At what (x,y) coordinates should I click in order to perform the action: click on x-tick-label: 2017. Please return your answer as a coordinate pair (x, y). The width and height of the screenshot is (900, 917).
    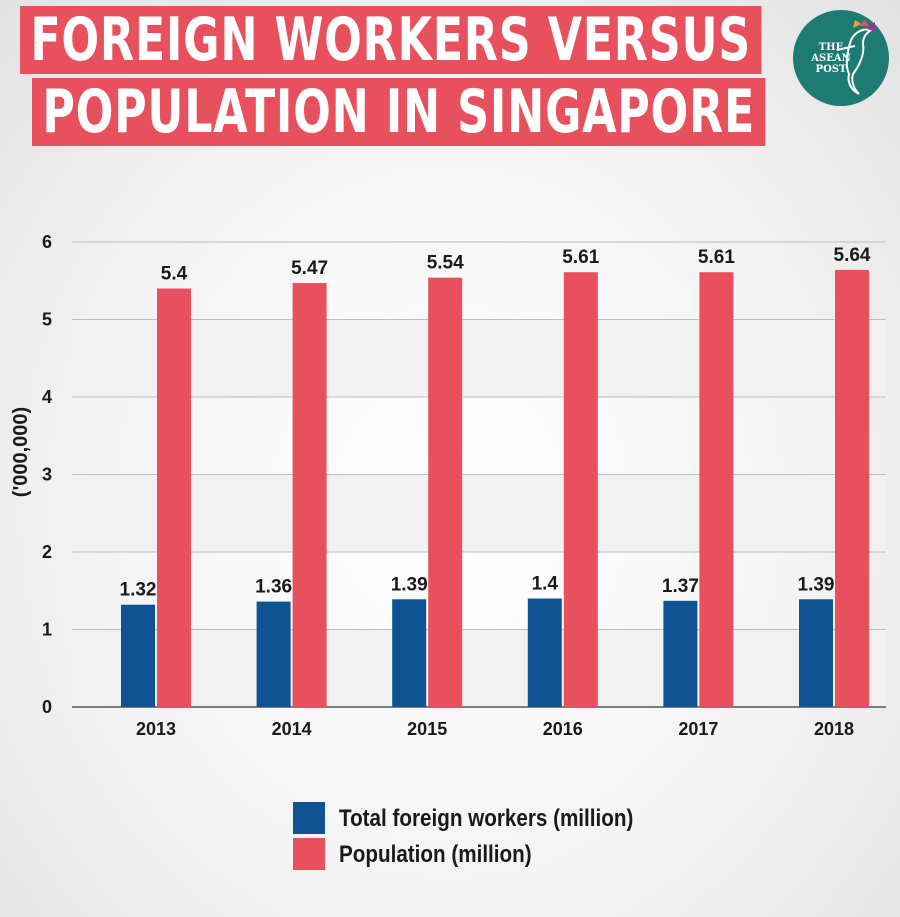
    Looking at the image, I should click on (698, 729).